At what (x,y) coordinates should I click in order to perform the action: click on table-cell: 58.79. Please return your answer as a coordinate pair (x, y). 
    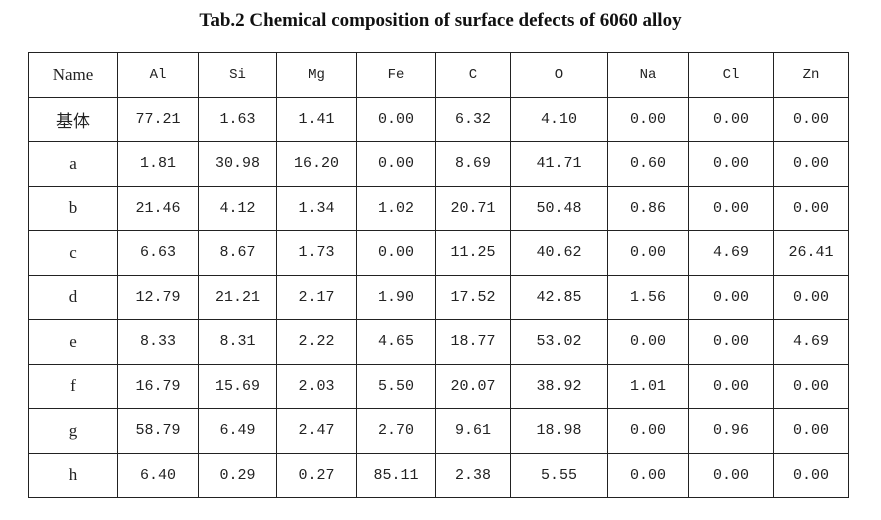
    Looking at the image, I should click on (158, 431).